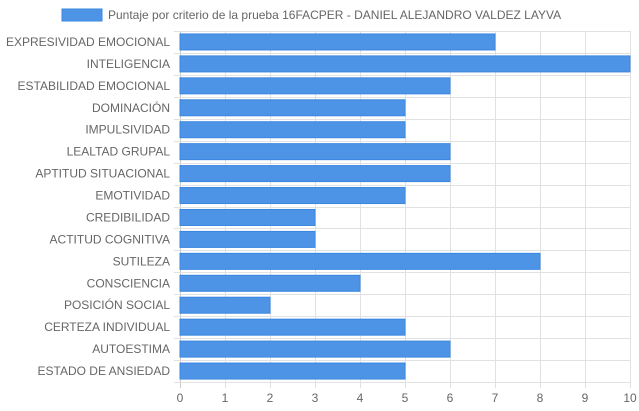 The width and height of the screenshot is (639, 411). Describe the element at coordinates (225, 398) in the screenshot. I see `x-tick-label: 1` at that location.